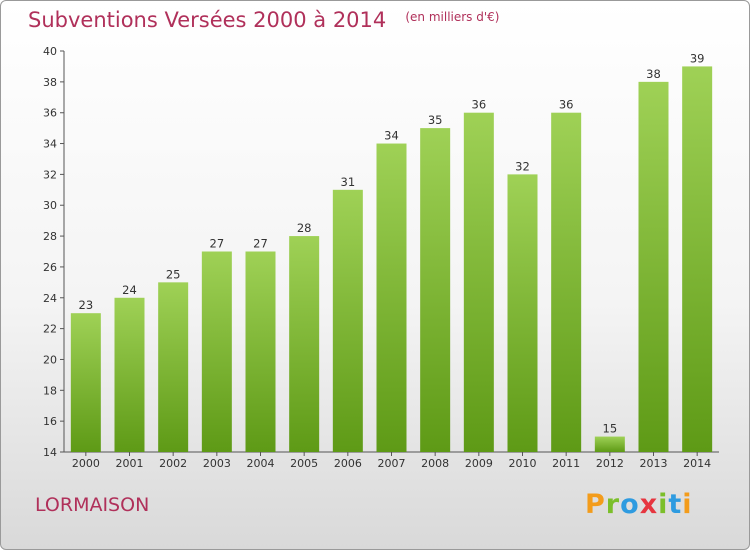 The height and width of the screenshot is (550, 750). I want to click on logo-letter: o, so click(630, 504).